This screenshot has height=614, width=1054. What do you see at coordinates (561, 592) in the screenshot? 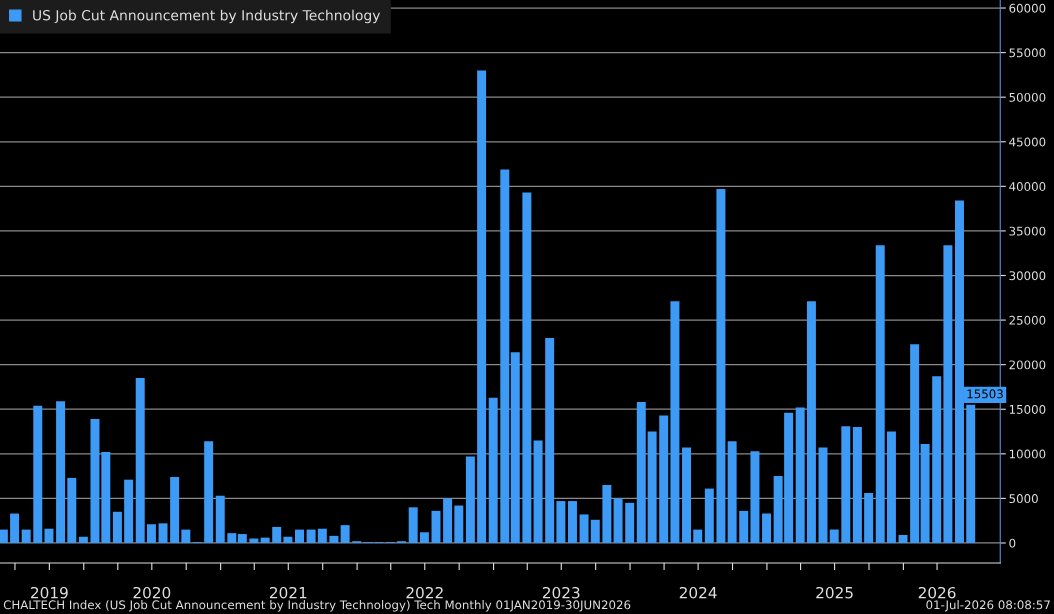
I see `x-tick-label: 2023` at bounding box center [561, 592].